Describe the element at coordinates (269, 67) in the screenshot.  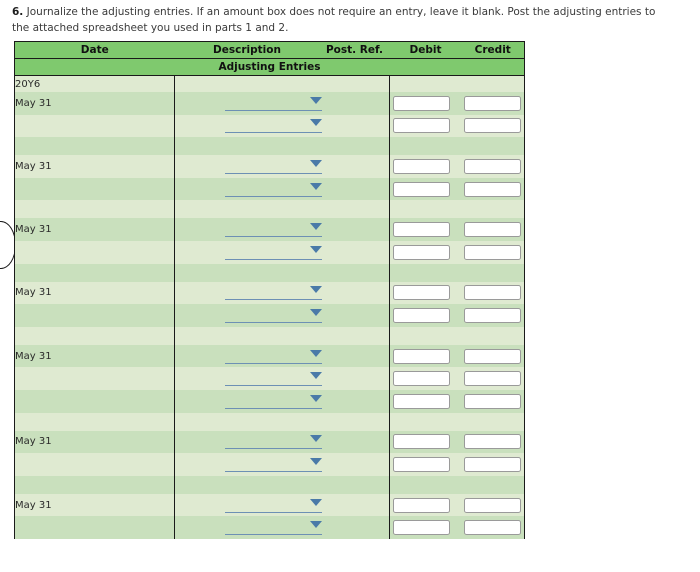
I see `adjusting-entries-banner-row: Adjusting Entries` at that location.